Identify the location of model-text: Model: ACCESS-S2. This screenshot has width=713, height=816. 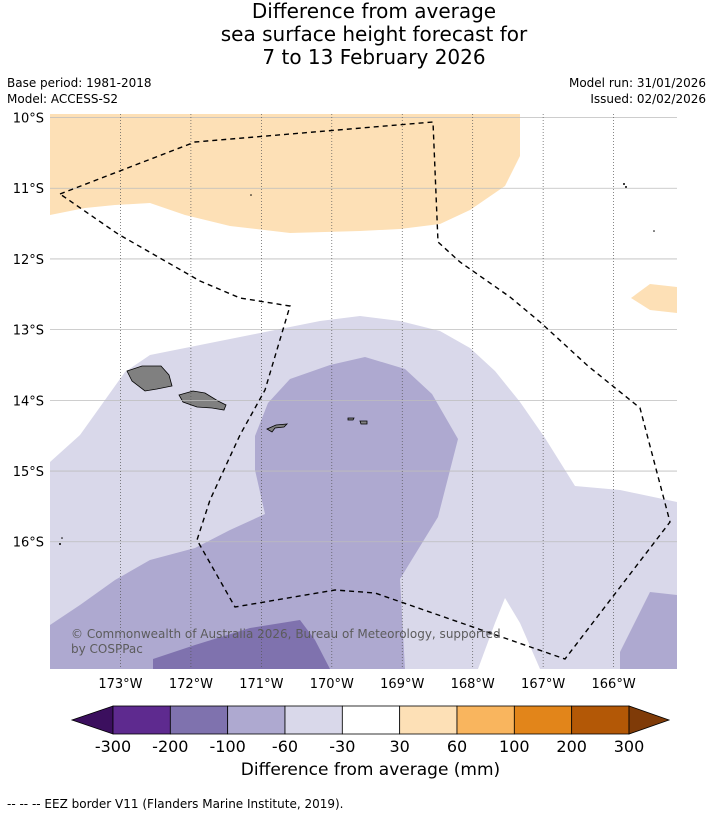
(63, 99).